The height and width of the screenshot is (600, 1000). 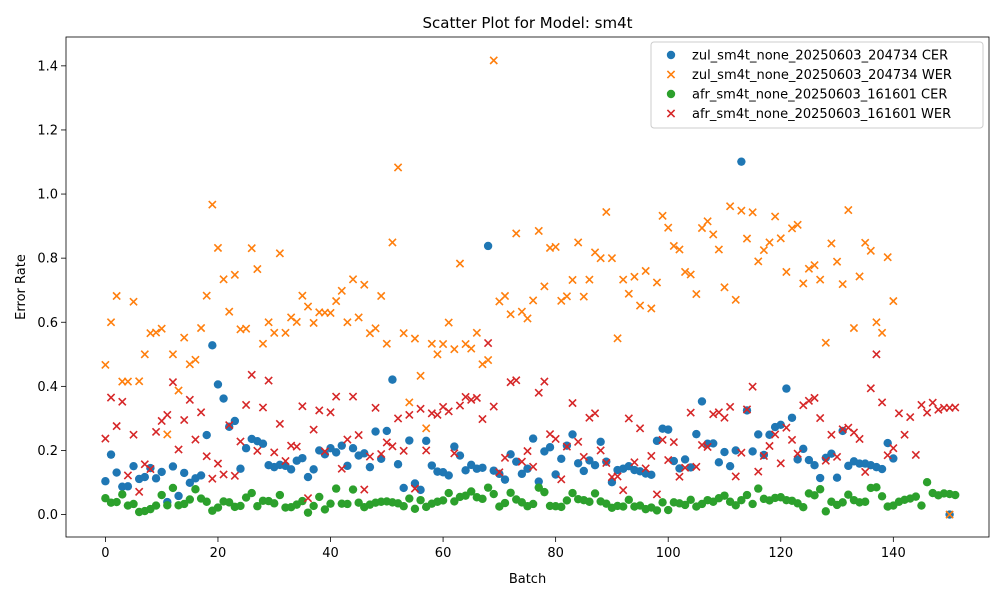 I want to click on y-tick-label: 0.4, so click(x=47, y=387).